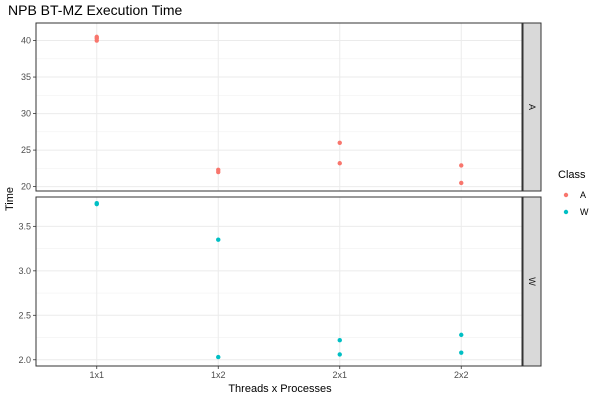 The width and height of the screenshot is (600, 400). I want to click on y-axis-label: Time, so click(10, 199).